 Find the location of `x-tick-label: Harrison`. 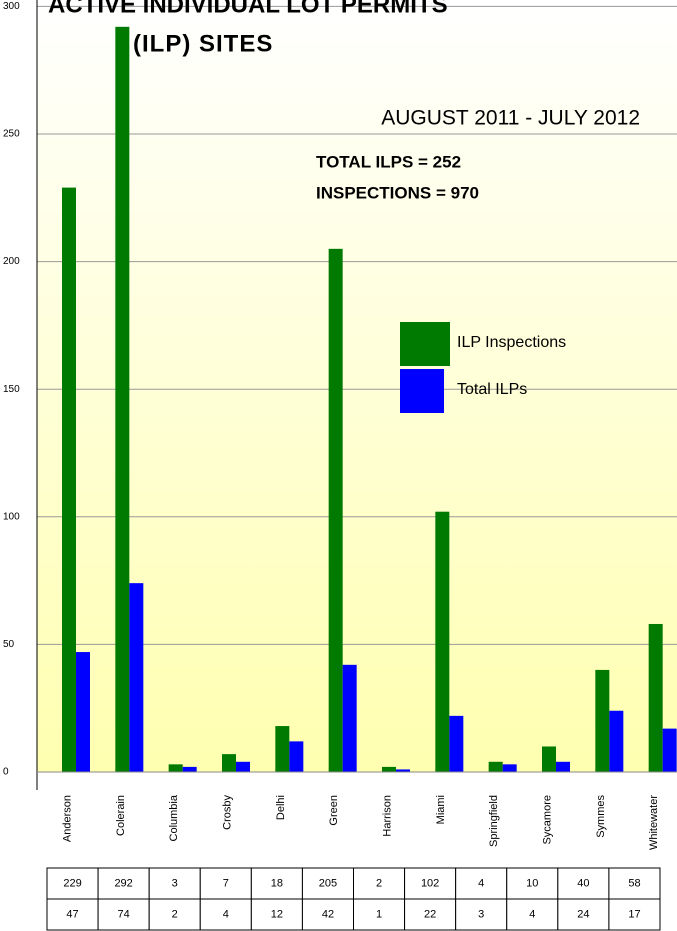

x-tick-label: Harrison is located at coordinates (388, 816).